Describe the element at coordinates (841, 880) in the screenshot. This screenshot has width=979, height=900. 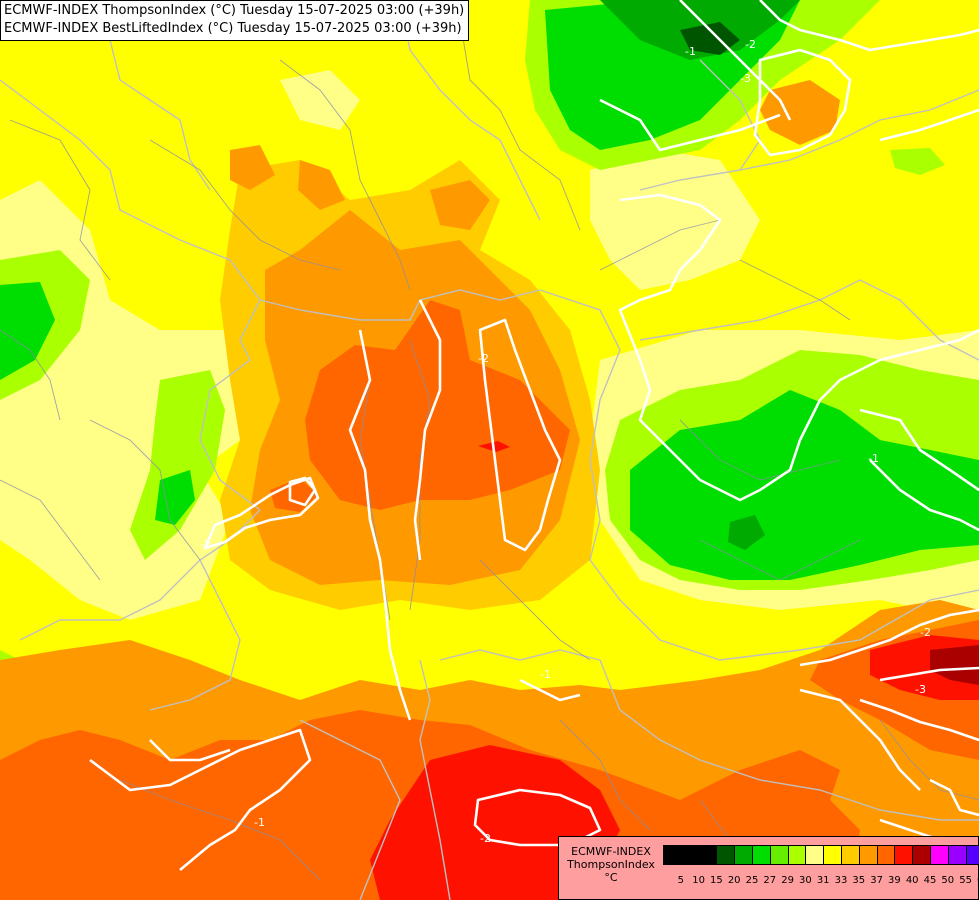
I see `legend-tick-label: 33` at that location.